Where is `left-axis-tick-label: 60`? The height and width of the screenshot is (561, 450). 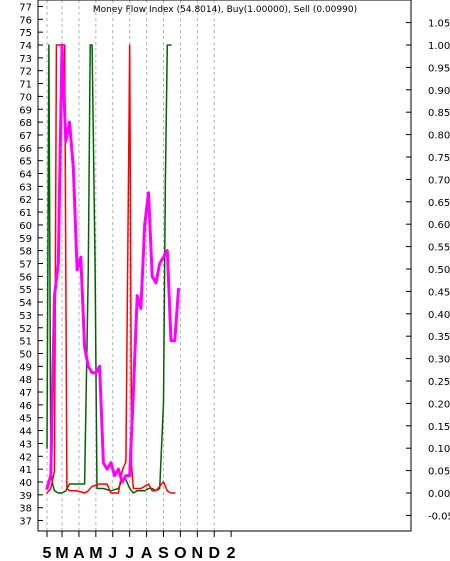
left-axis-tick-label: 60 is located at coordinates (25, 226).